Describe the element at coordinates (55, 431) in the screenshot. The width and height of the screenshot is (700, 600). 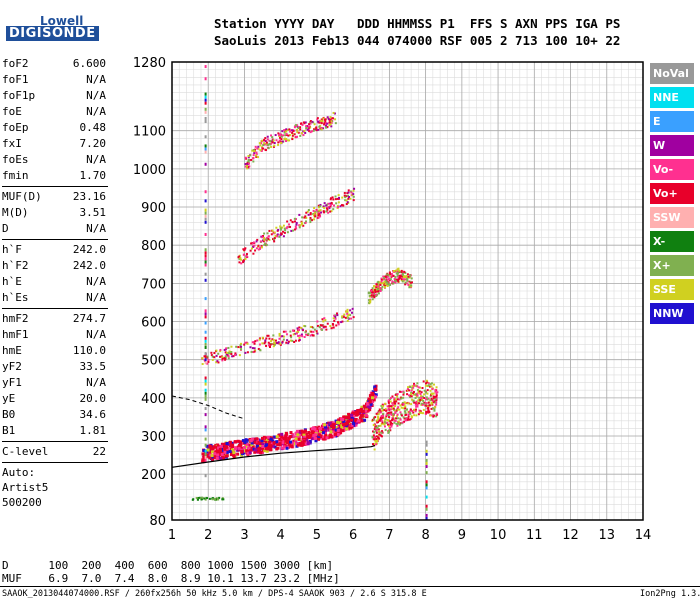
I see `param-row: B1 1.81` at that location.